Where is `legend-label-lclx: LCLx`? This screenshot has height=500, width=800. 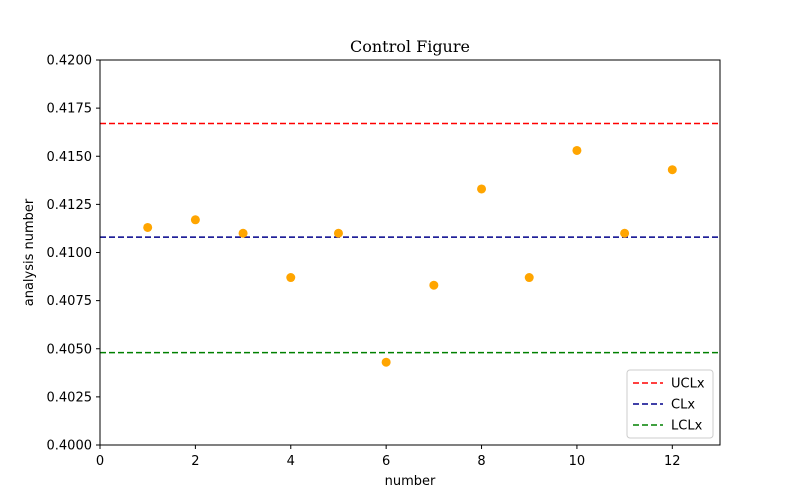
legend-label-lclx: LCLx is located at coordinates (687, 426).